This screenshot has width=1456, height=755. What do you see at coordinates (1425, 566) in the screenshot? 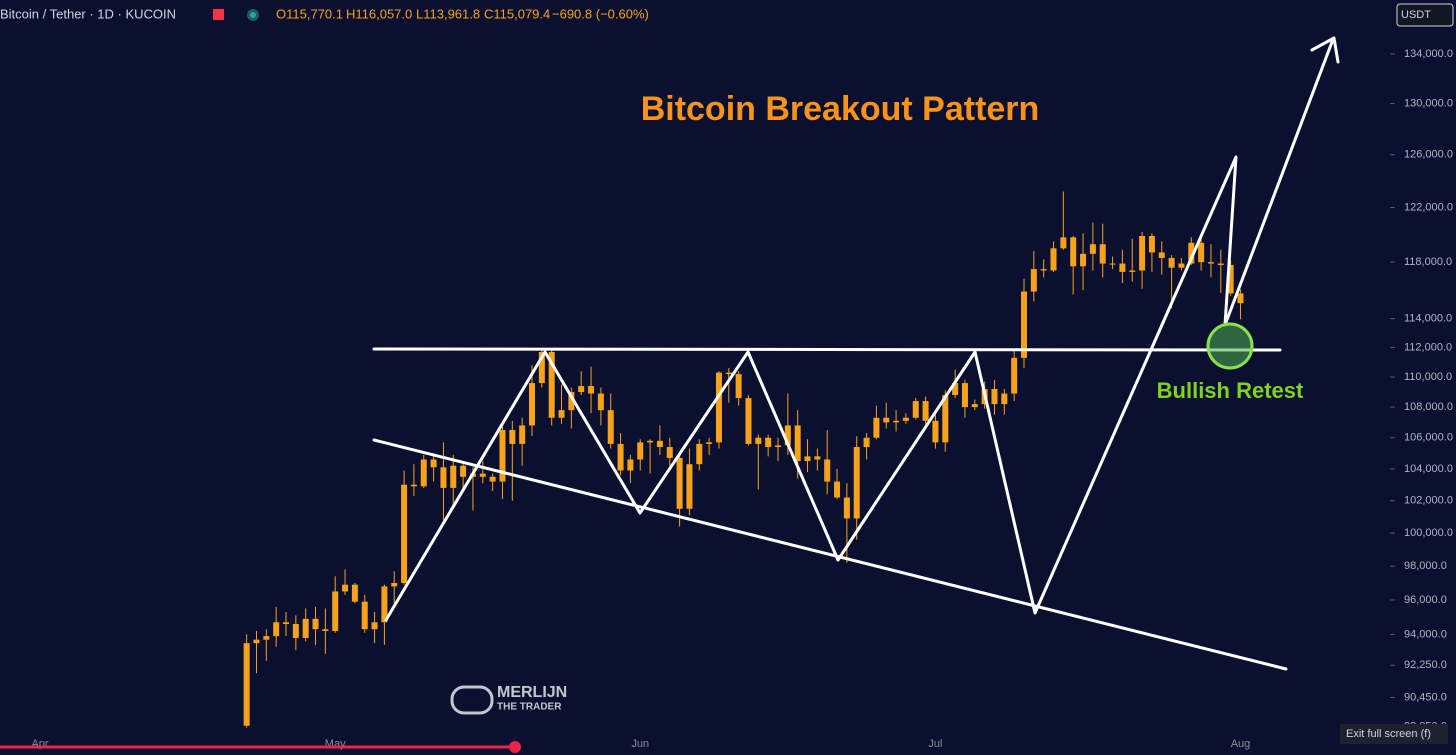
I see `y-tick-label: 98,000.0` at bounding box center [1425, 566].